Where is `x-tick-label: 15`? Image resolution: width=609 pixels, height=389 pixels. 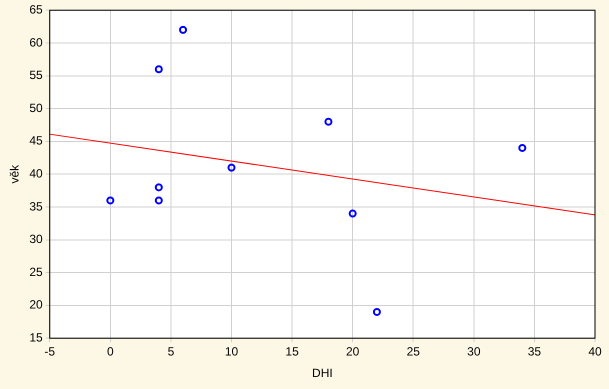 x-tick-label: 15 is located at coordinates (292, 351).